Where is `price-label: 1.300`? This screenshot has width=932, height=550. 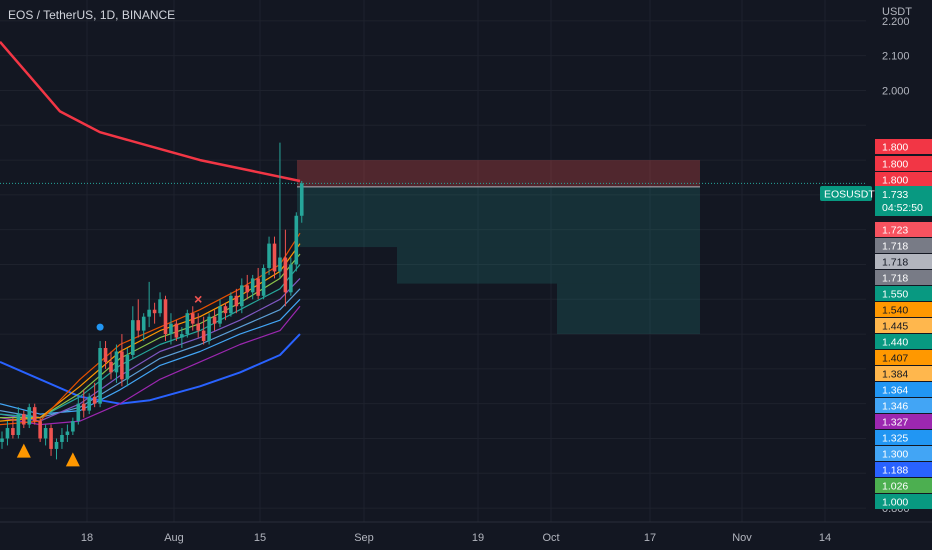
price-label: 1.300 is located at coordinates (895, 455).